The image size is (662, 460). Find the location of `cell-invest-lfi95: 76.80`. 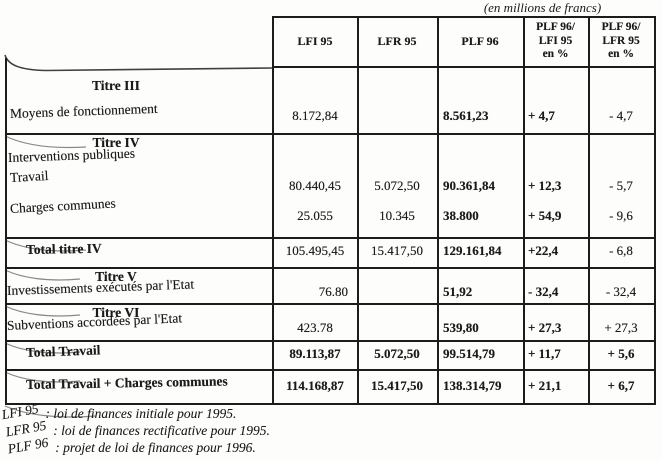

cell-invest-lfi95: 76.80 is located at coordinates (333, 291).